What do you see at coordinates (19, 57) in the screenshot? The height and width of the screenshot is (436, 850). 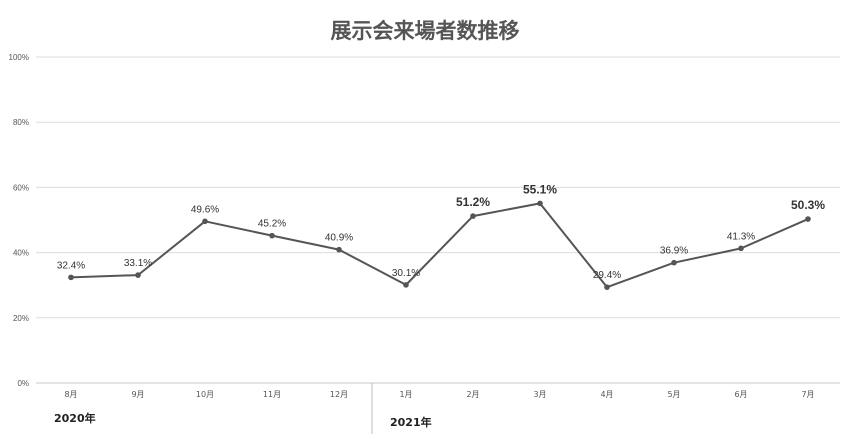 I see `y-tick-label: 100%` at bounding box center [19, 57].